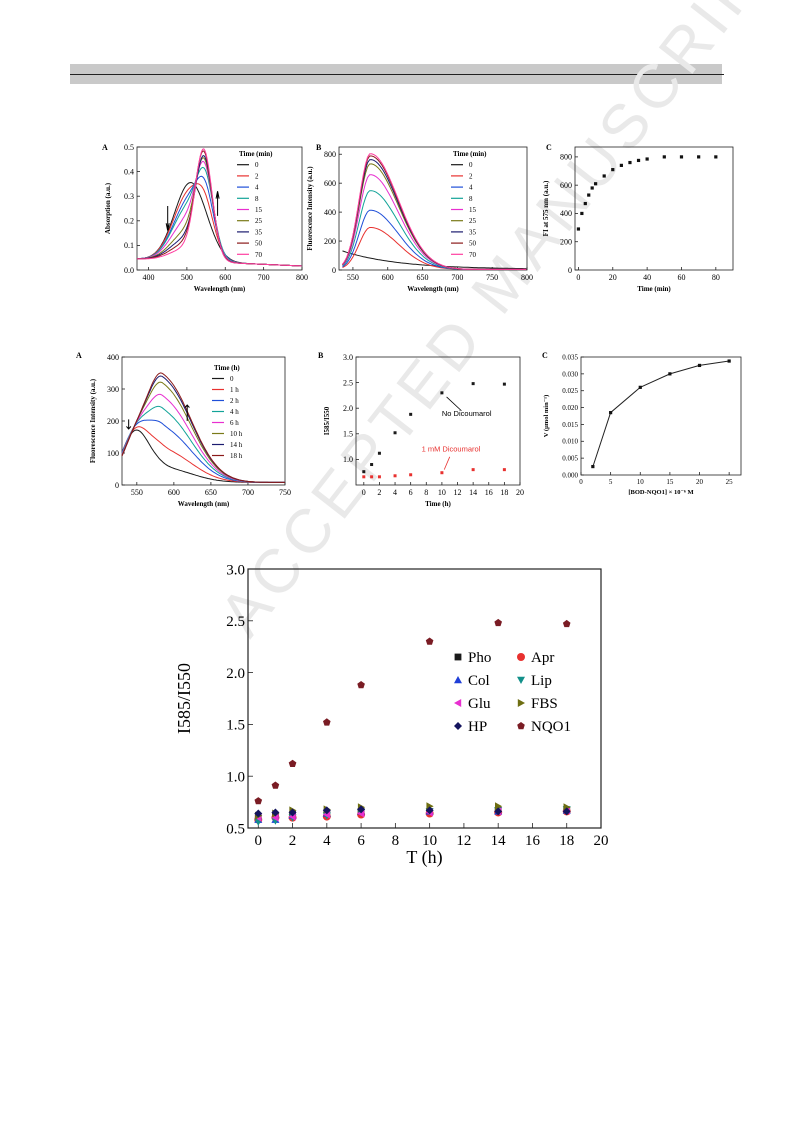  I want to click on panel-label: C, so click(549, 147).